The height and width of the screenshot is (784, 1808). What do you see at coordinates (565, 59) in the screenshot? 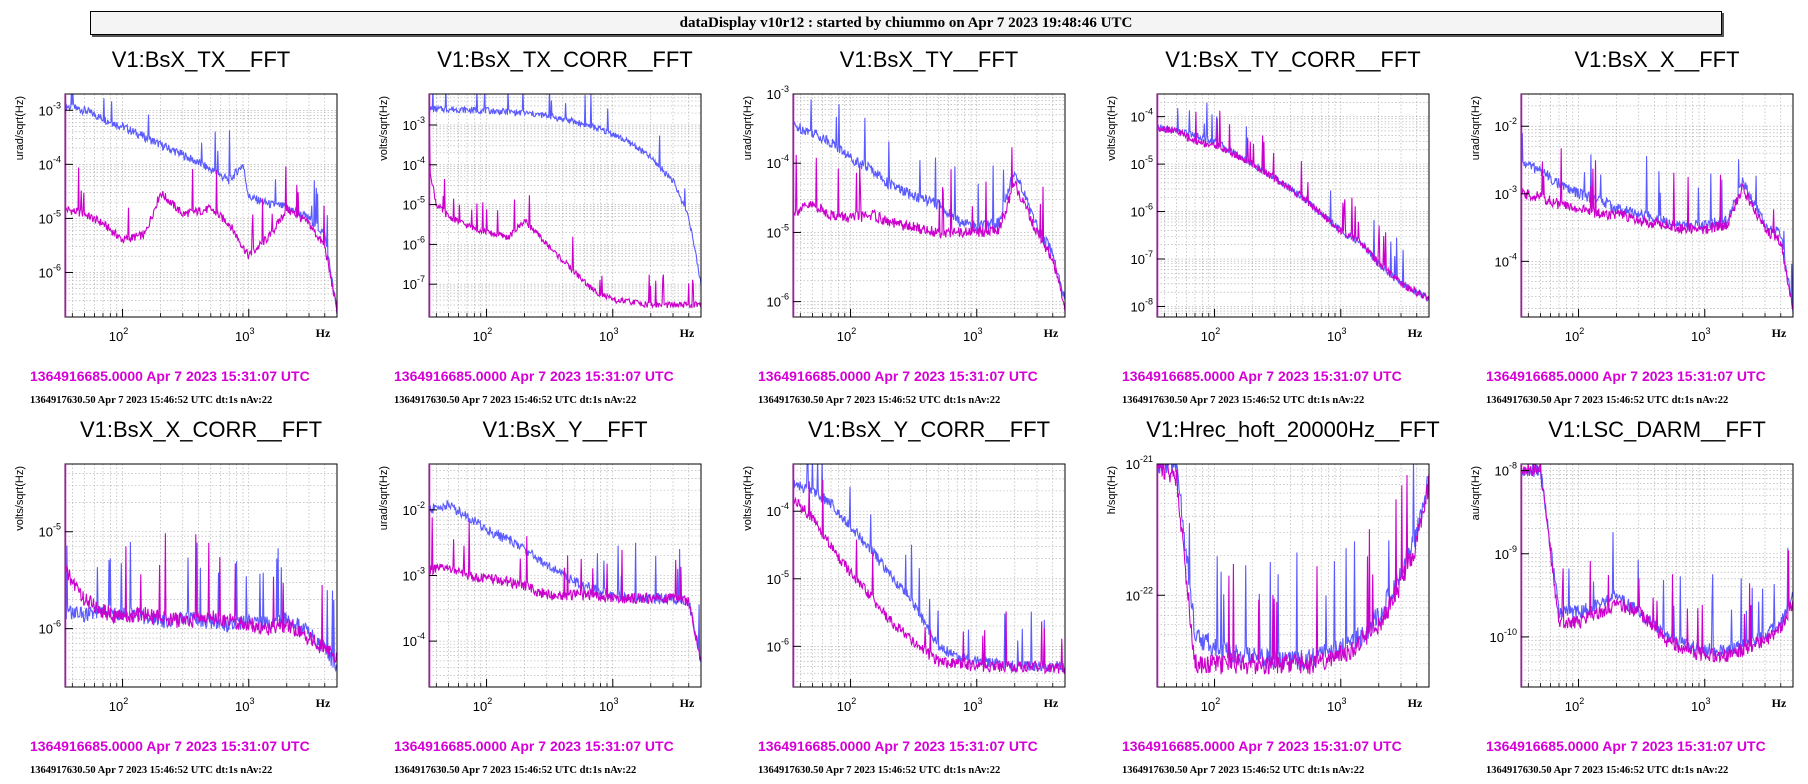
I see `panel-title: V1:BsX_TX_CORR__FFT` at bounding box center [565, 59].